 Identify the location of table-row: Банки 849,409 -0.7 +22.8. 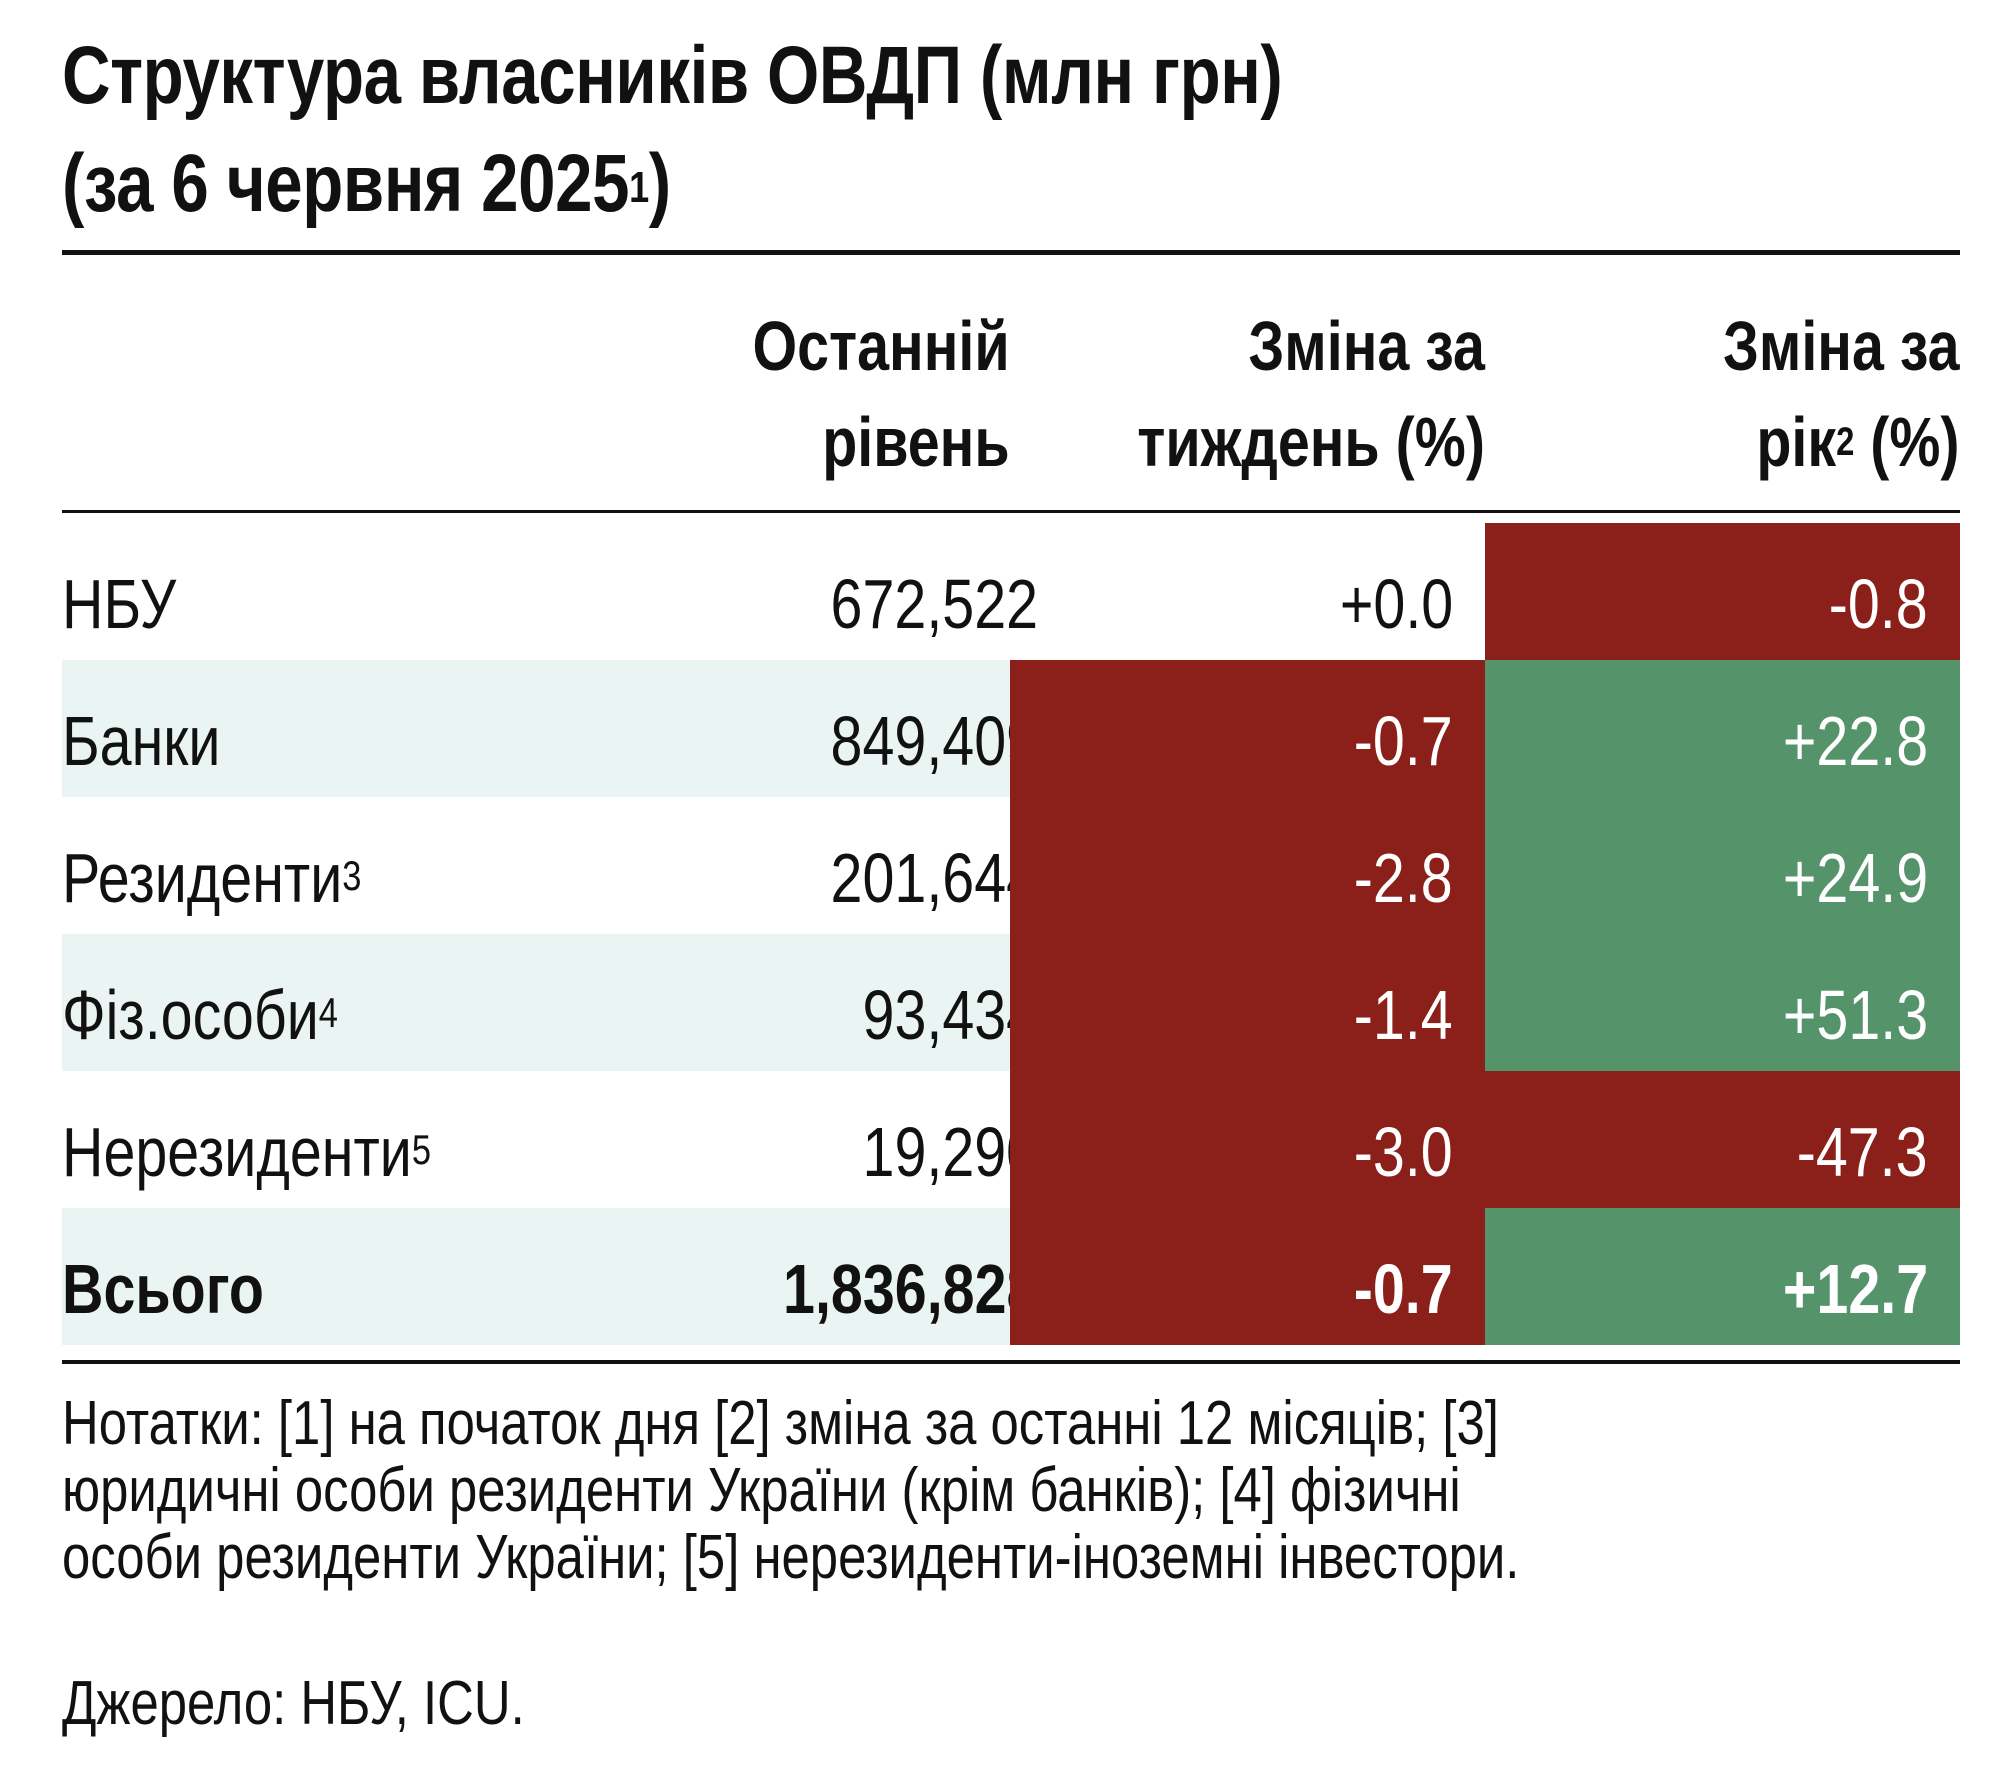
(1011, 728).